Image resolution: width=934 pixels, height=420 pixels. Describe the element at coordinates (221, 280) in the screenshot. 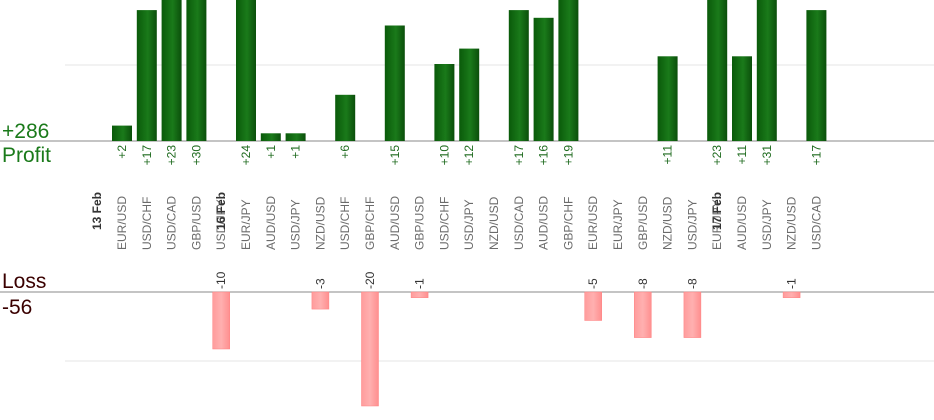

I see `loss-data-label: -10` at that location.